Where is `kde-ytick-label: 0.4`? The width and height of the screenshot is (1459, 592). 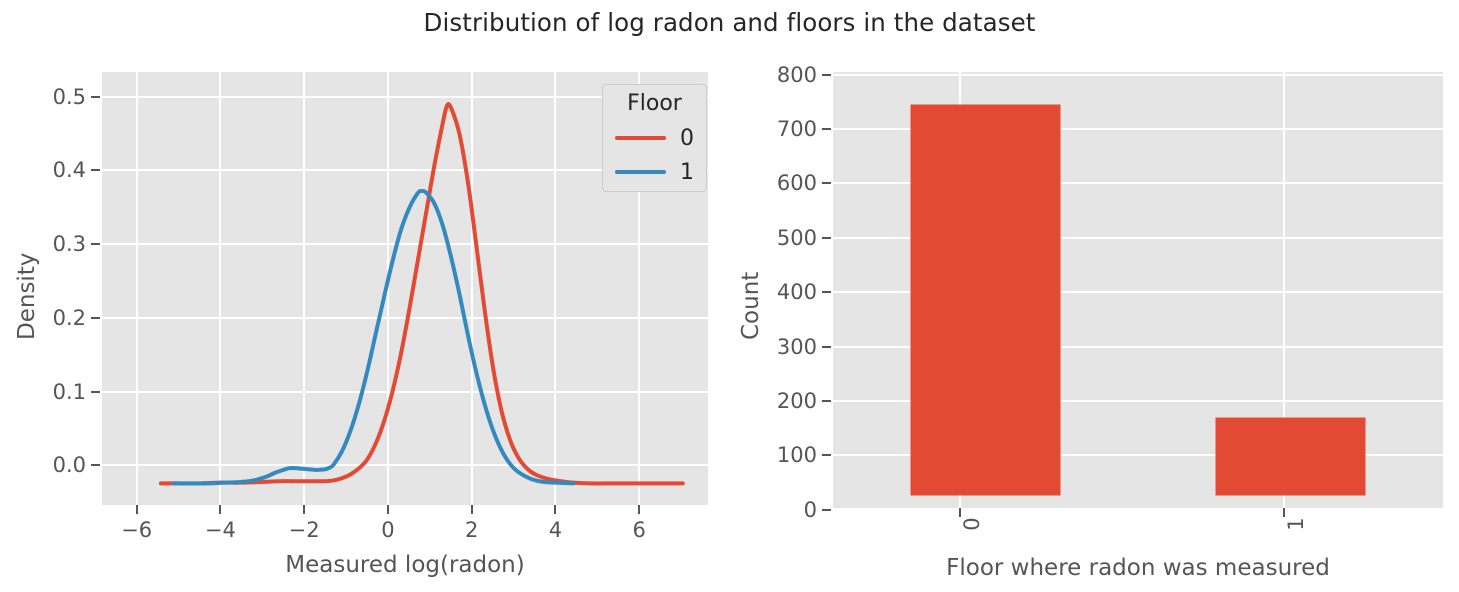 kde-ytick-label: 0.4 is located at coordinates (69, 170).